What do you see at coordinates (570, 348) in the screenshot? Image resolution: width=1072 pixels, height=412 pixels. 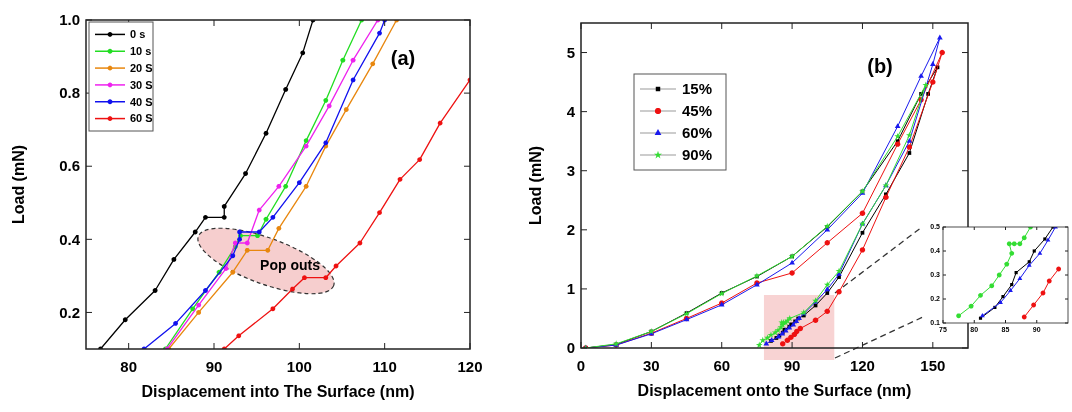 I see `y-tick-label: 0` at bounding box center [570, 348].